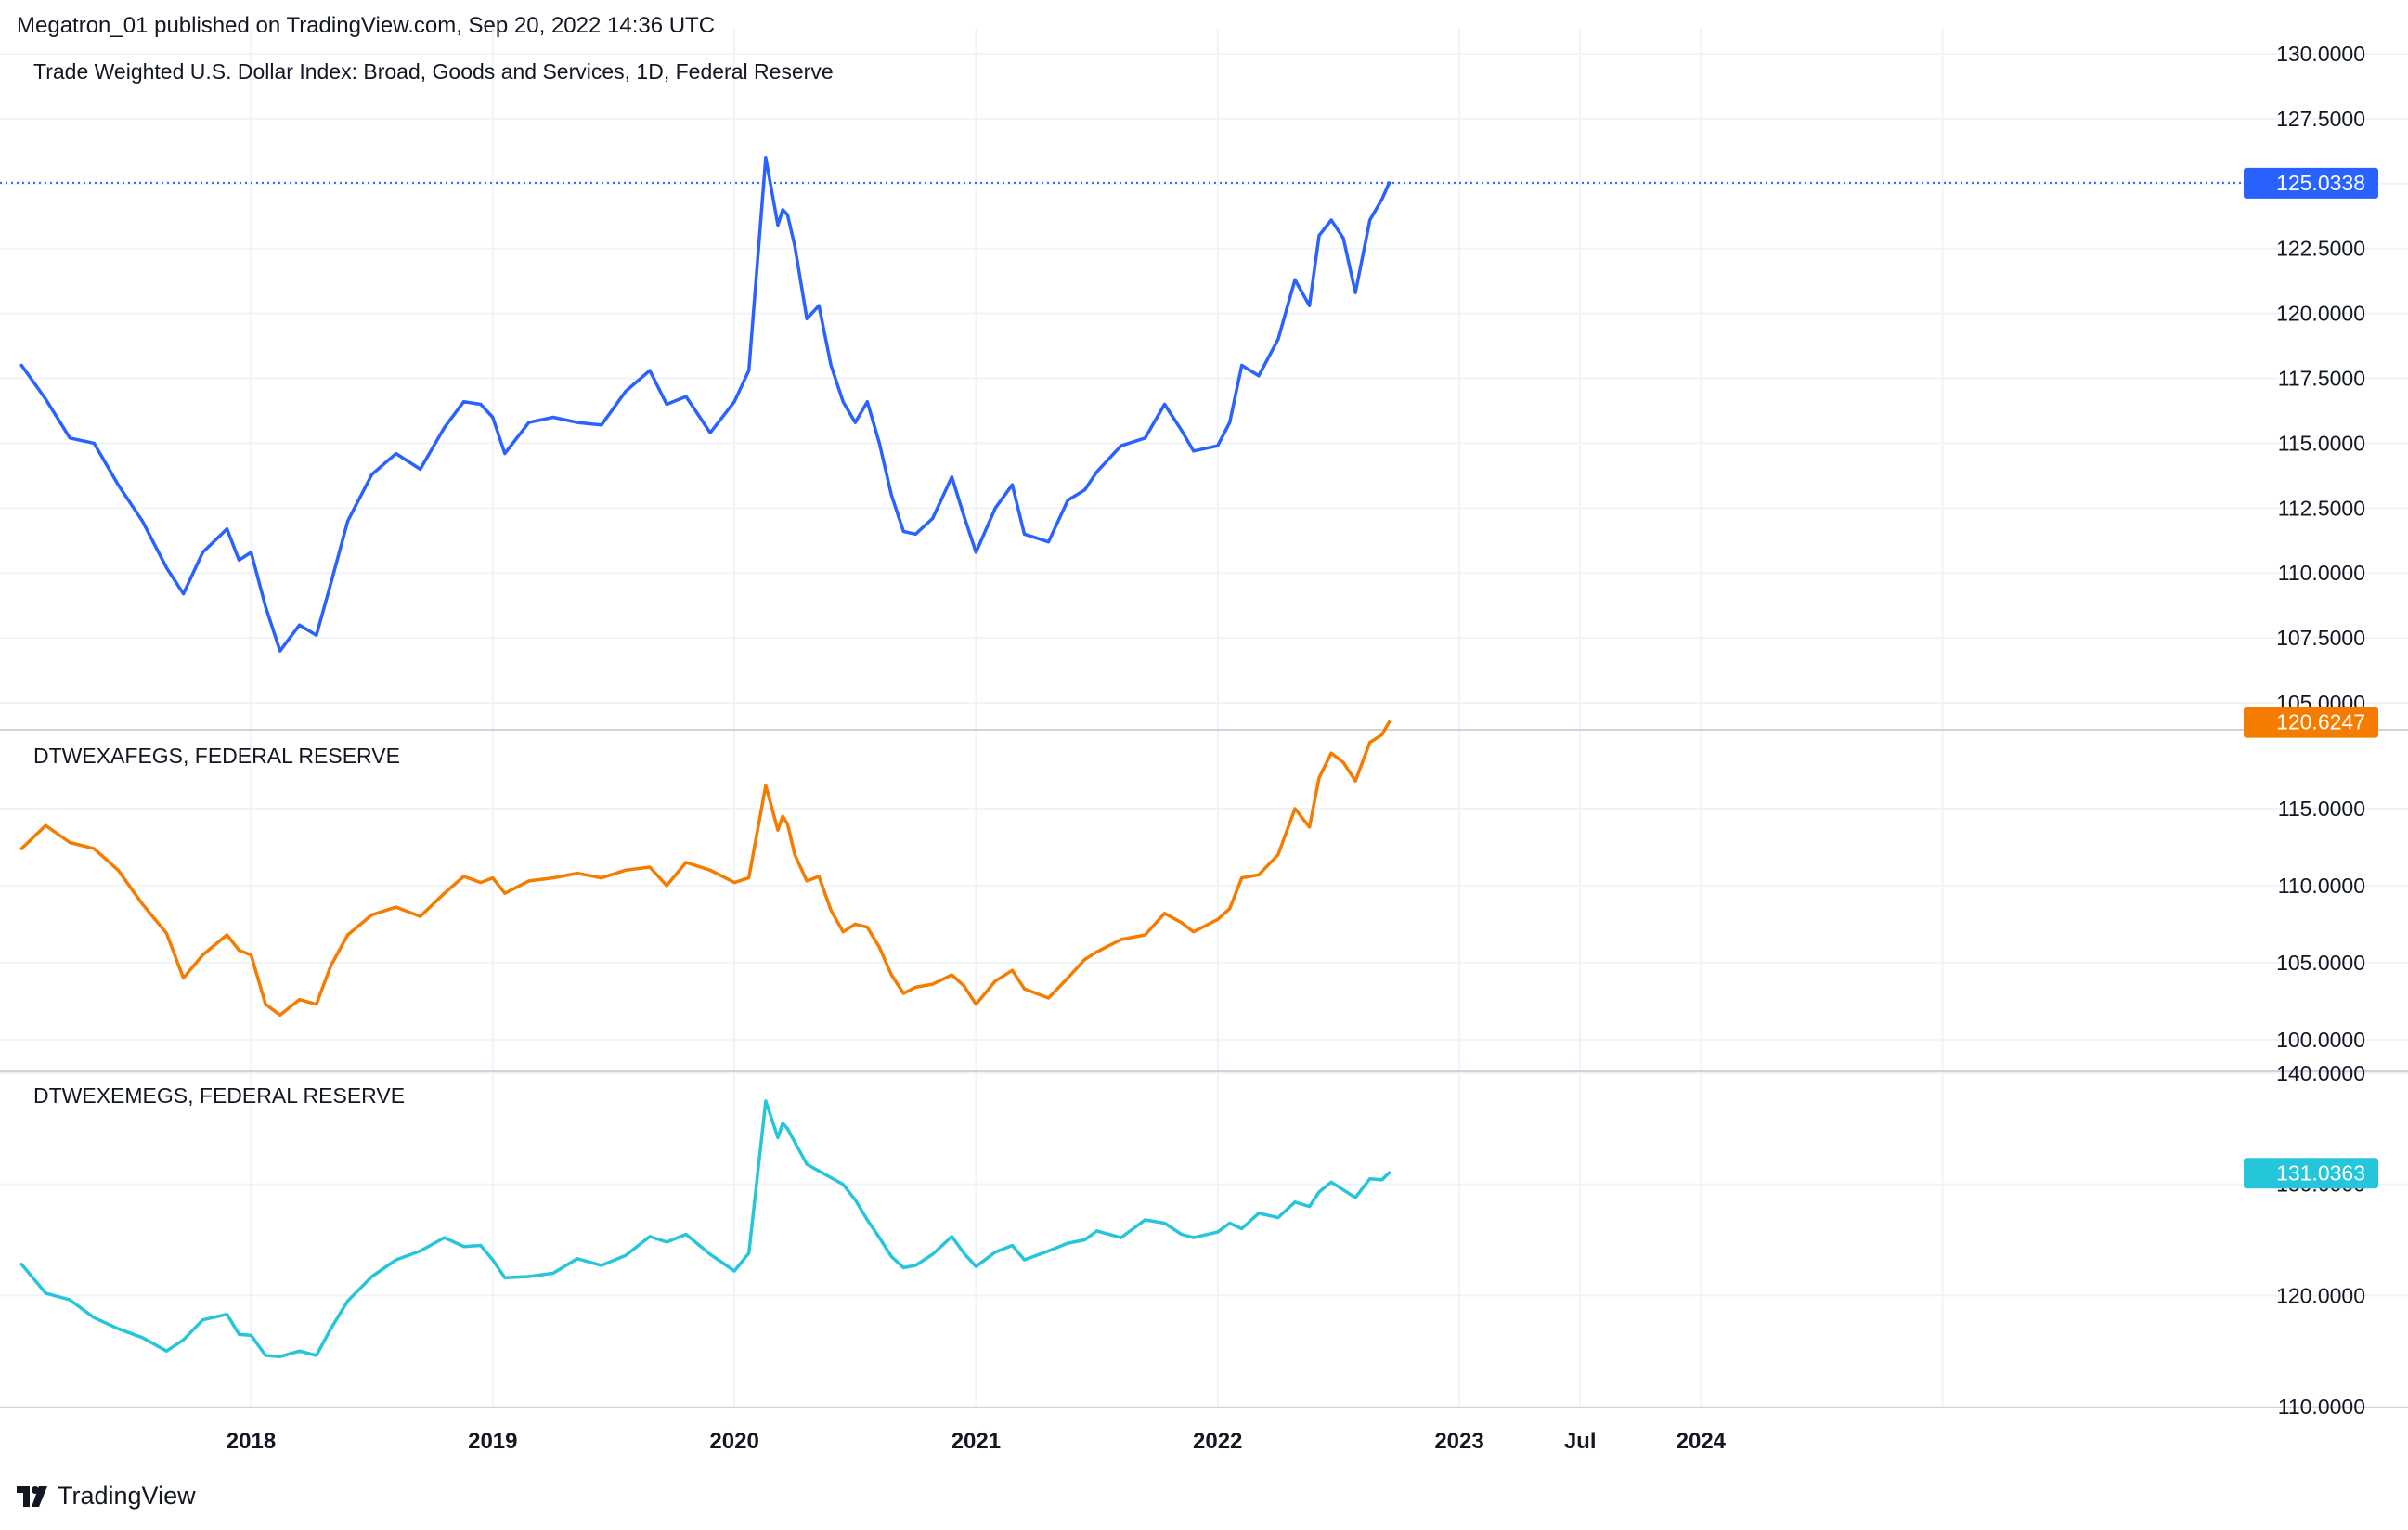  Describe the element at coordinates (2321, 508) in the screenshot. I see `y-tick-label: 112.5000` at that location.